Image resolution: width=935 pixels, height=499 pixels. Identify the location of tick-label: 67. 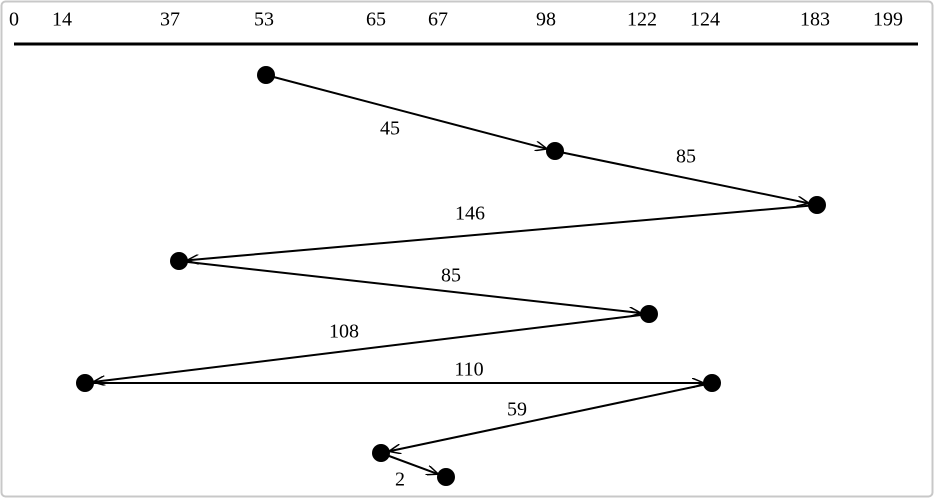
(438, 20).